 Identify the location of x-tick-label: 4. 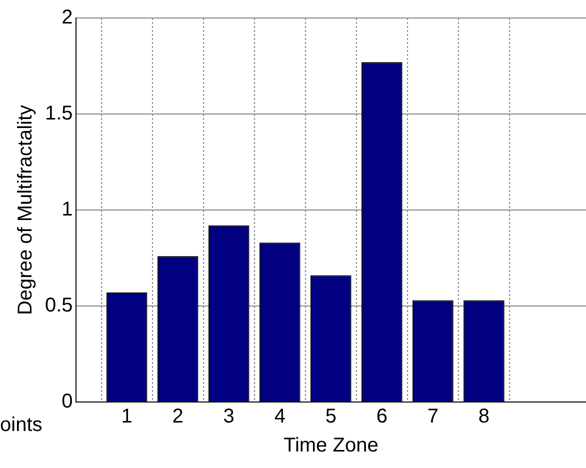
(280, 417).